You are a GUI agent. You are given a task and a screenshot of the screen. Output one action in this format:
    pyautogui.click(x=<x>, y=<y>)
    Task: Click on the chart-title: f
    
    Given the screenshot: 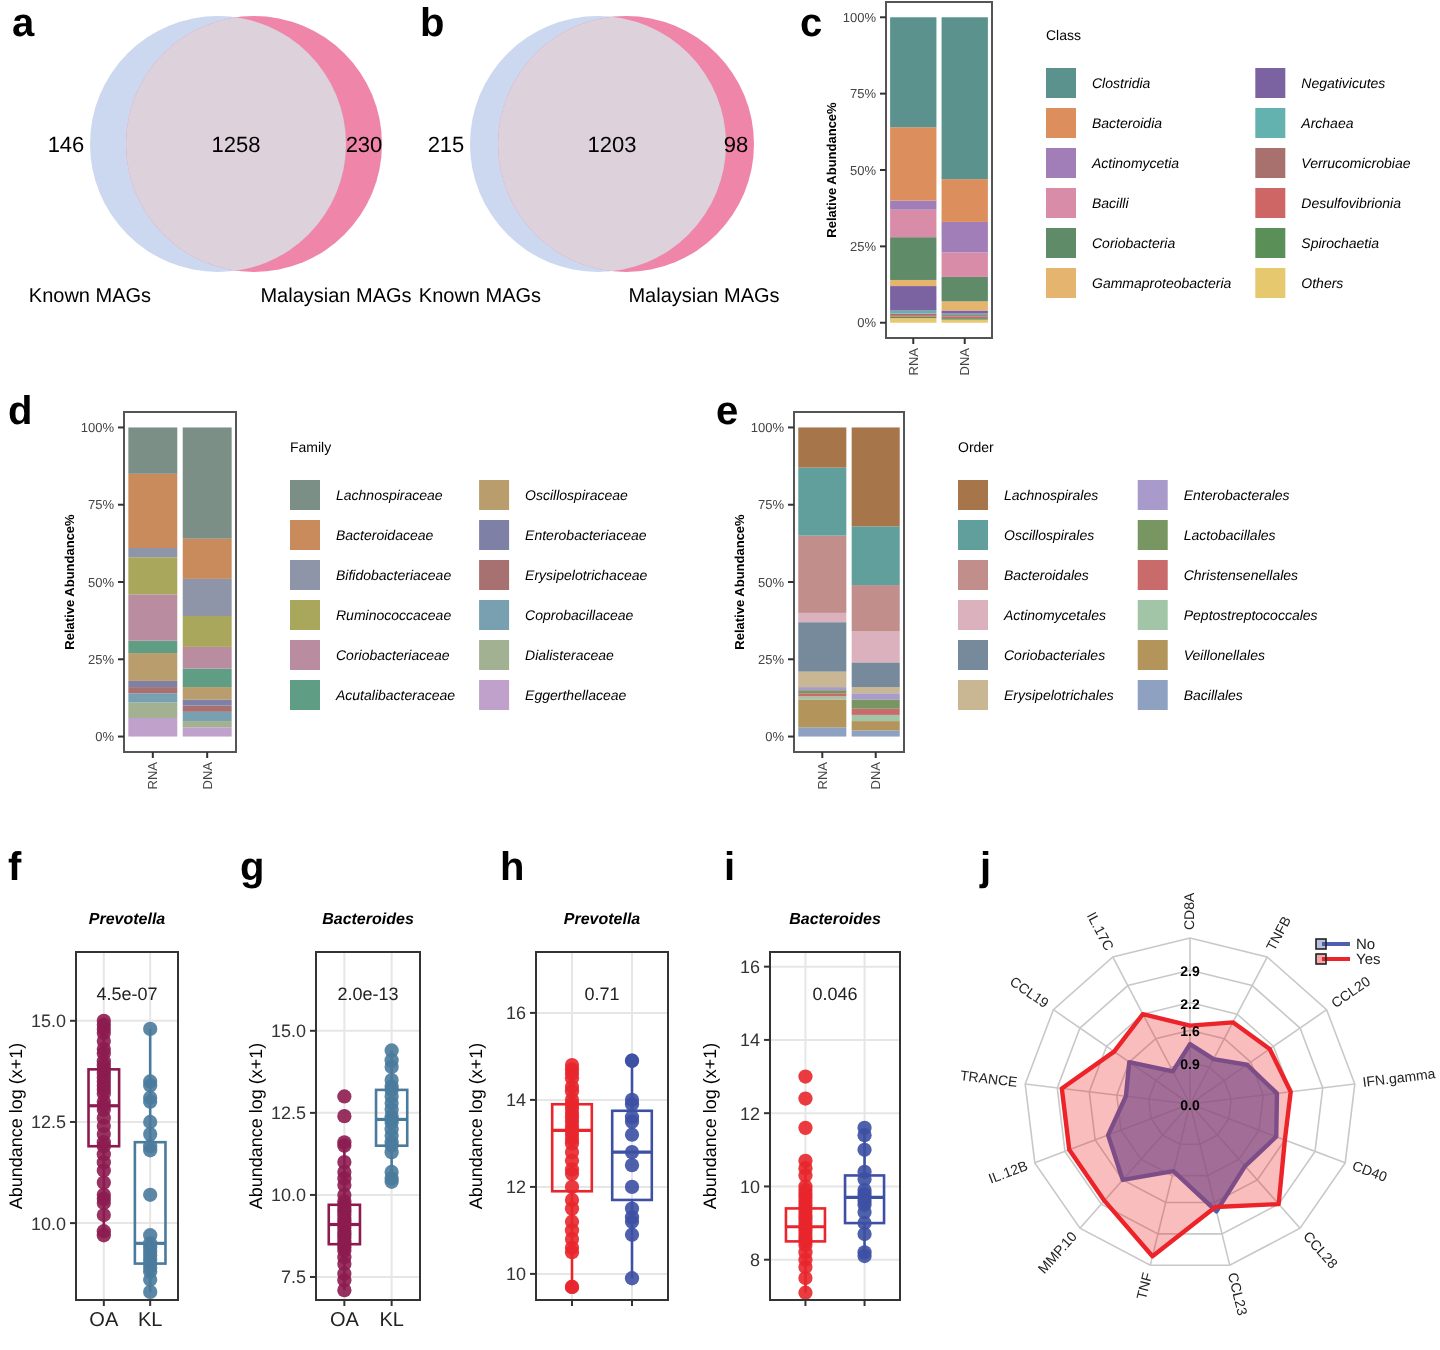 What is the action you would take?
    pyautogui.click(x=15, y=868)
    